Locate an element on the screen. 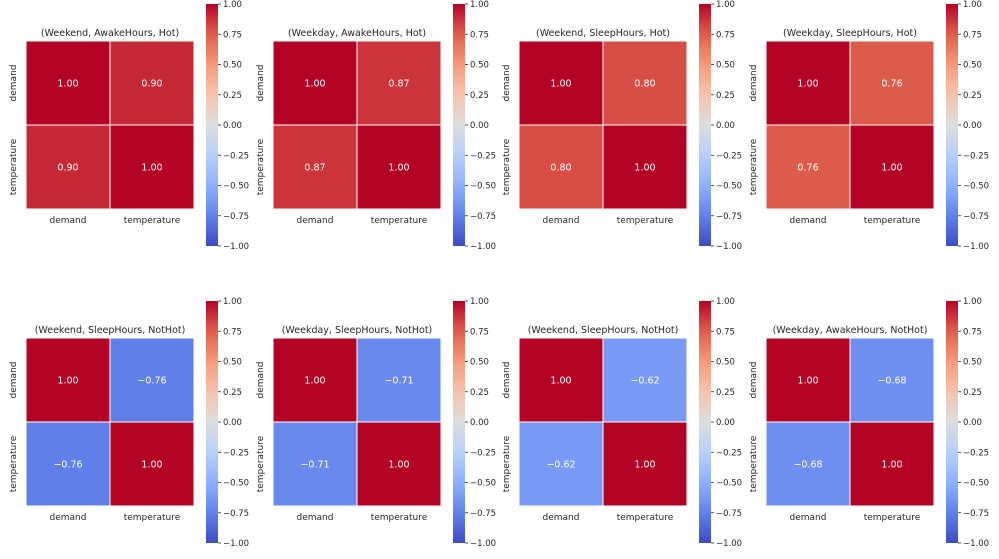 The image size is (999, 559). cell-value-label: 0.76 is located at coordinates (807, 168).